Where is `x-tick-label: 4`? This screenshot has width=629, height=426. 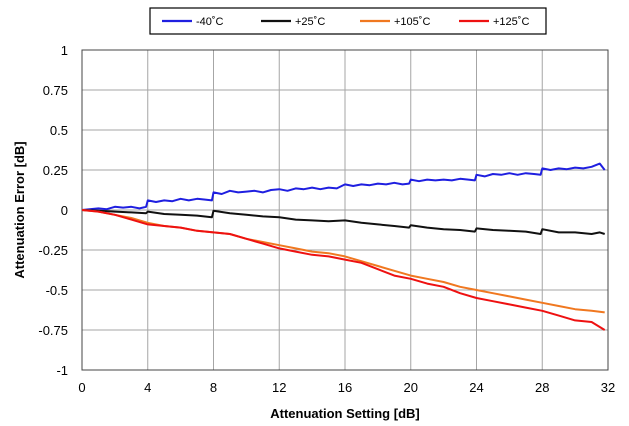
x-tick-label: 4 is located at coordinates (147, 387).